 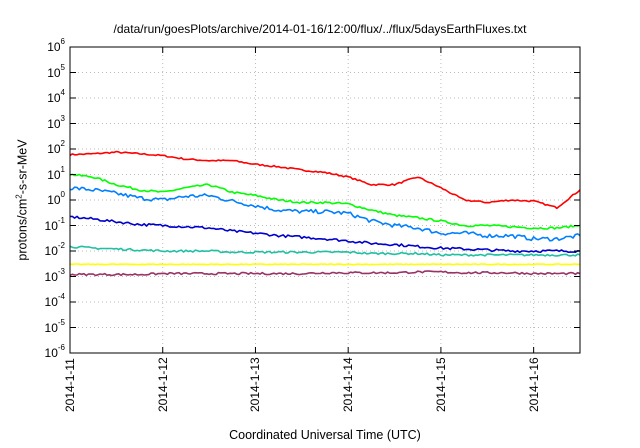 I want to click on x-tick-label: 2014-1-15, so click(x=440, y=384).